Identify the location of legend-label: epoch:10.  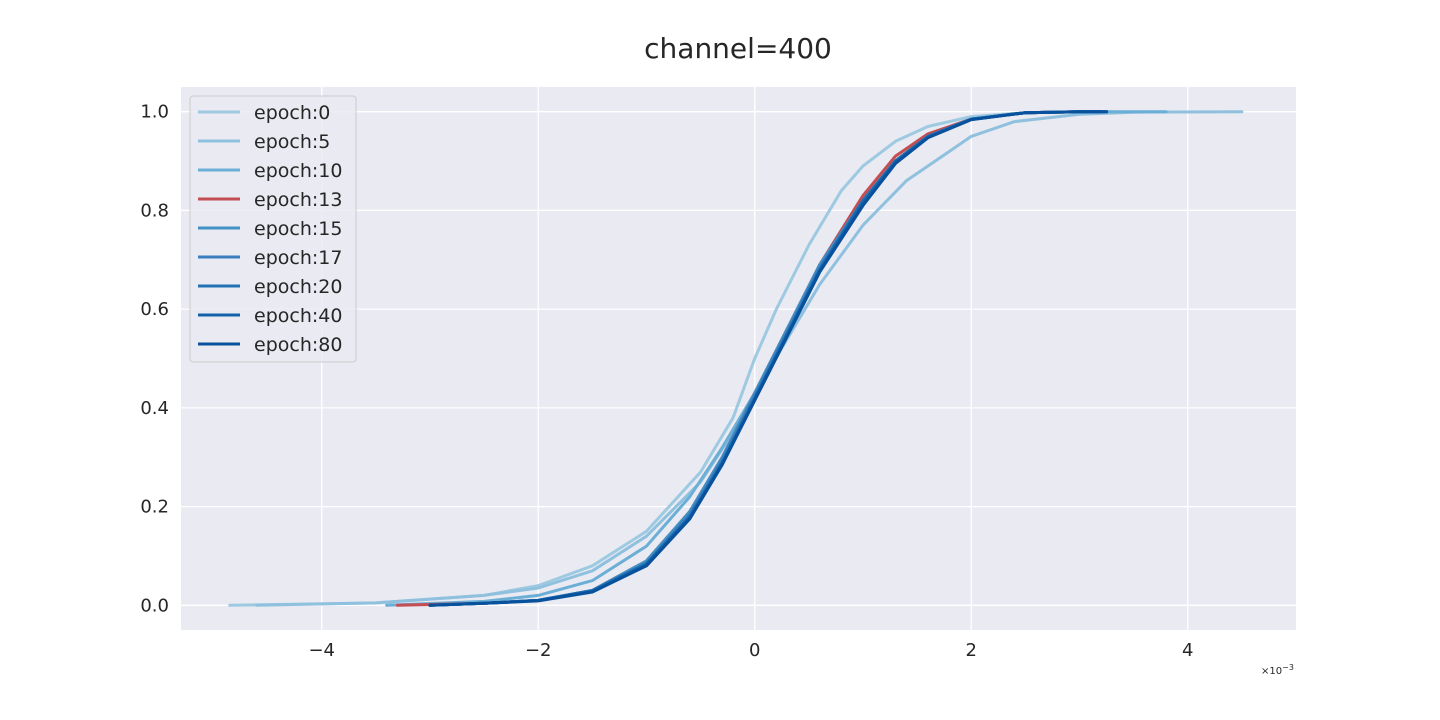
(298, 171).